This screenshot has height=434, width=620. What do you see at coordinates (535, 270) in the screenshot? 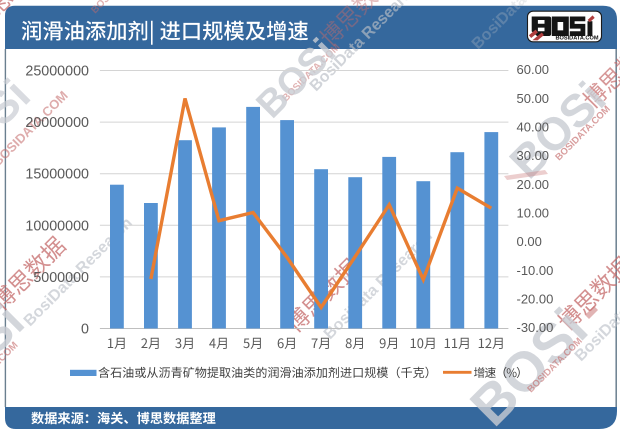
I see `svg-text: -10.00` at bounding box center [535, 270].